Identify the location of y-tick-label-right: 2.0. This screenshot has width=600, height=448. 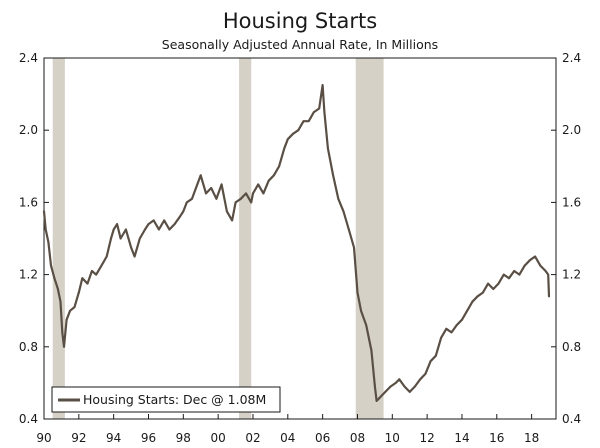
(571, 130).